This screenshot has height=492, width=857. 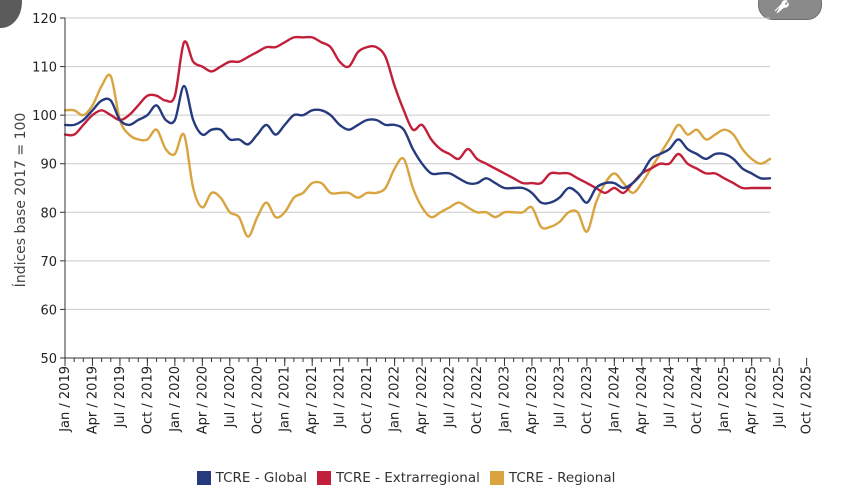 I want to click on legend-item-extrarregional: TCRE - Extrarregional, so click(x=398, y=478).